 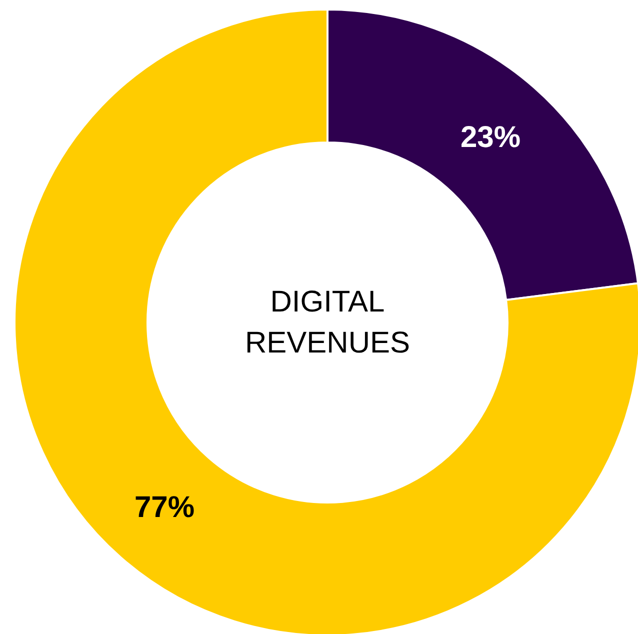 What do you see at coordinates (490, 137) in the screenshot?
I see `data-label: 23%` at bounding box center [490, 137].